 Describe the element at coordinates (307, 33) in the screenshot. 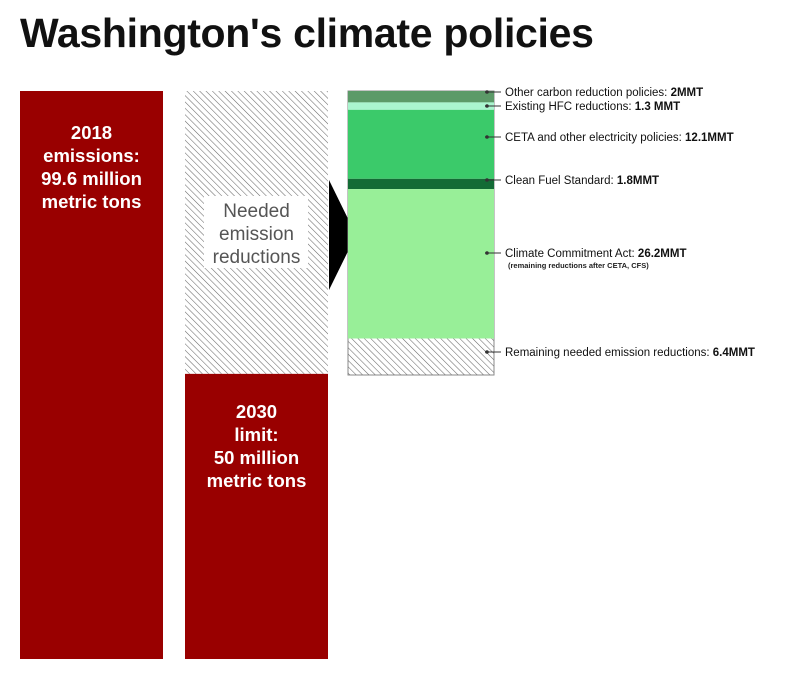

I see `chart-title: Washington's climate policies` at that location.